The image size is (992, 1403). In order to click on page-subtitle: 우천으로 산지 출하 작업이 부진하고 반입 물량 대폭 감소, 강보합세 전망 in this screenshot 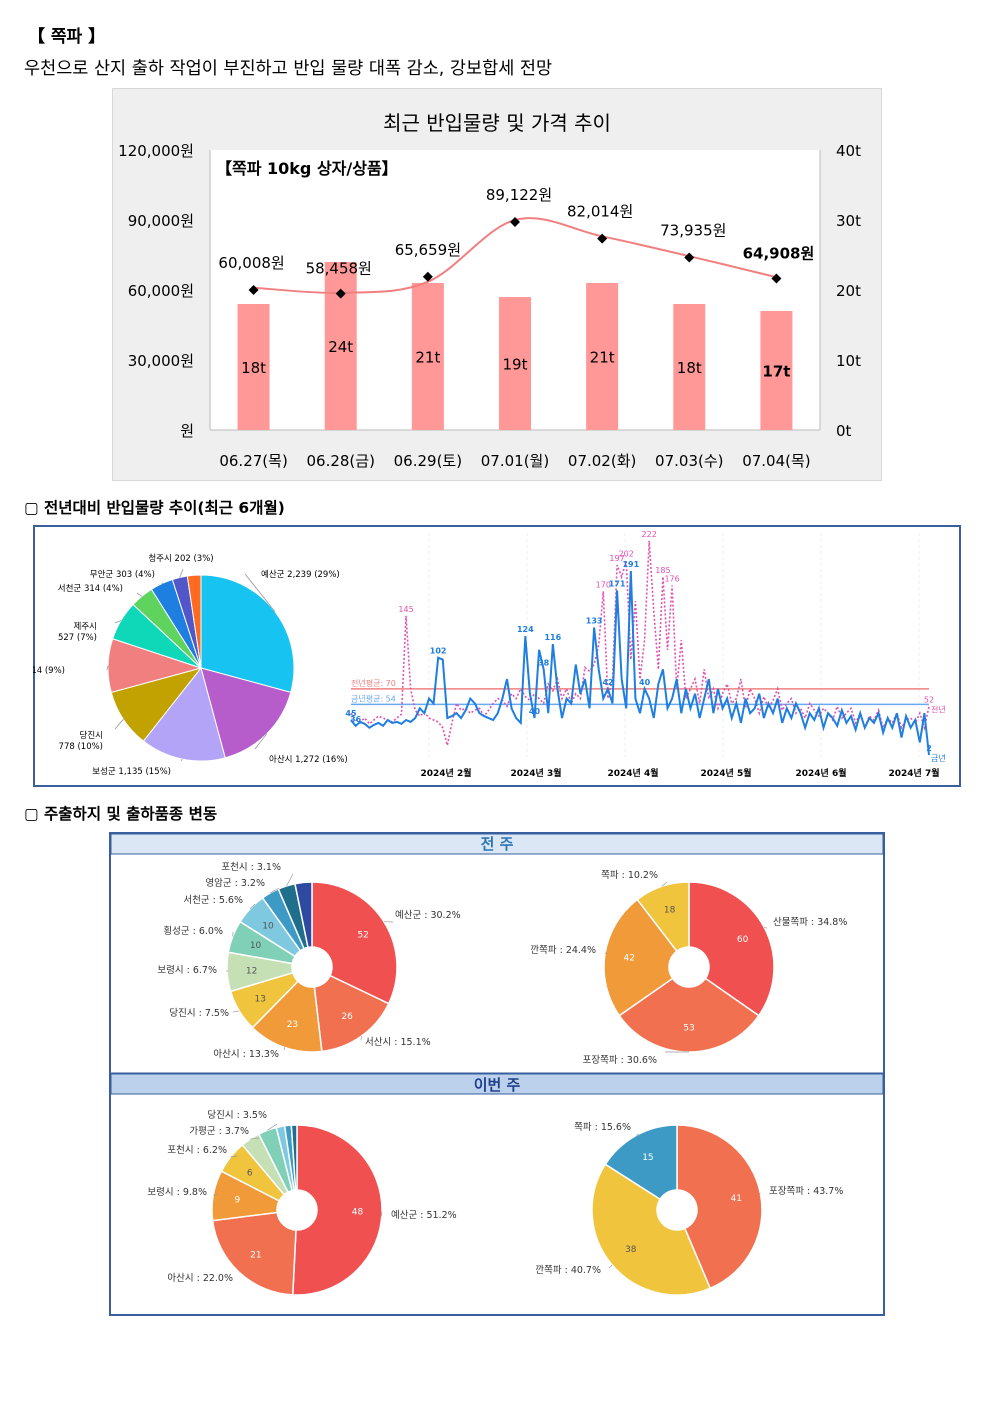, I will do `click(288, 69)`.